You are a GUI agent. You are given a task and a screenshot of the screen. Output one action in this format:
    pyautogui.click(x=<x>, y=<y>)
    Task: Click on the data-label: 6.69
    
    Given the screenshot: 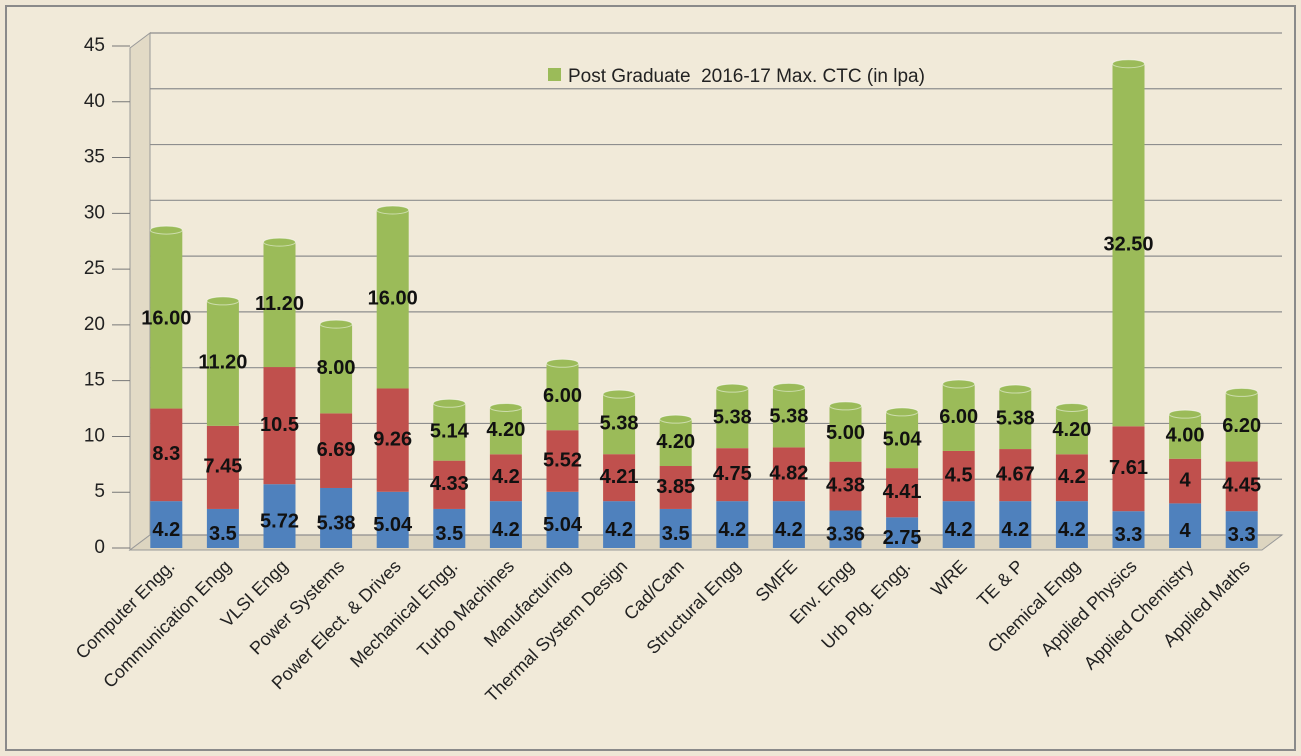 What is the action you would take?
    pyautogui.click(x=336, y=450)
    